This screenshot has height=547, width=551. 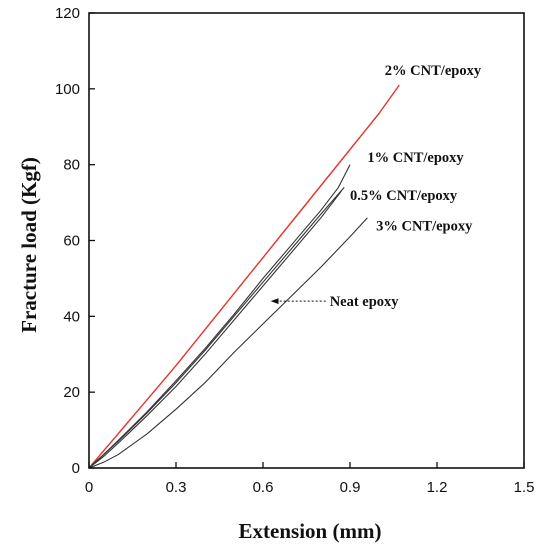 What do you see at coordinates (433, 71) in the screenshot?
I see `series-label-2-cnt-epoxy: 2% CNT/epoxy` at bounding box center [433, 71].